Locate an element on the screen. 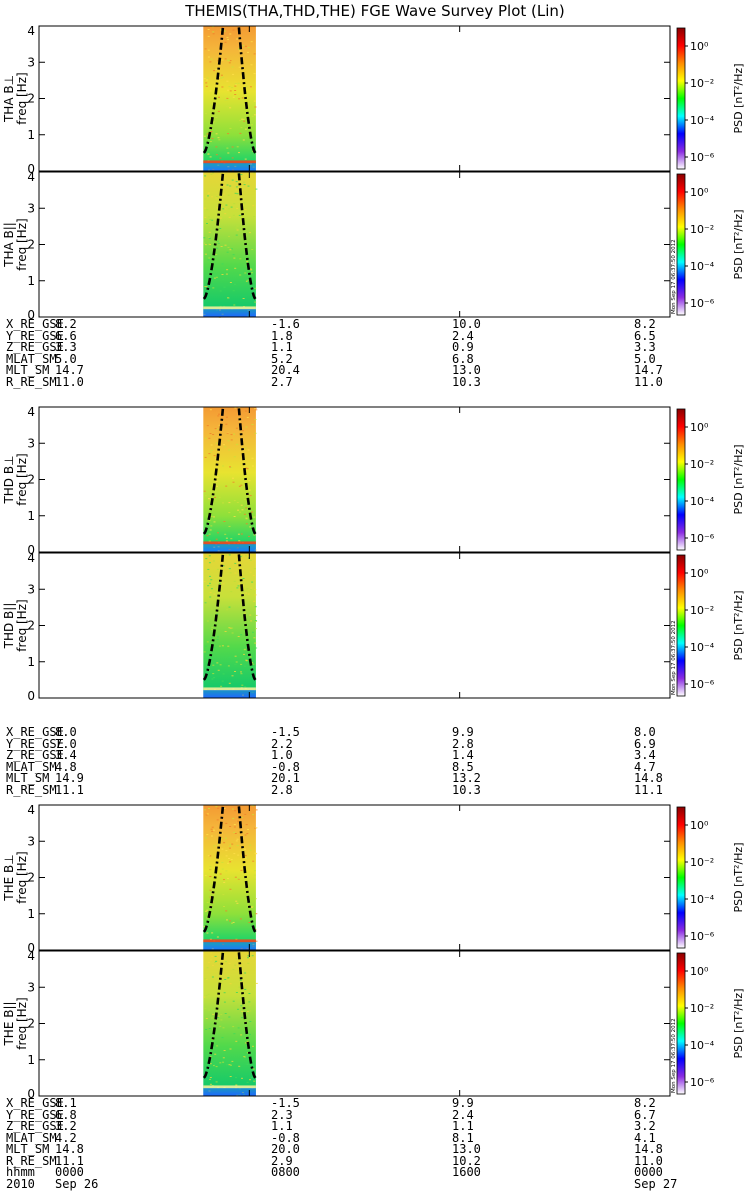  y-tick-label: 0 is located at coordinates (31, 550).